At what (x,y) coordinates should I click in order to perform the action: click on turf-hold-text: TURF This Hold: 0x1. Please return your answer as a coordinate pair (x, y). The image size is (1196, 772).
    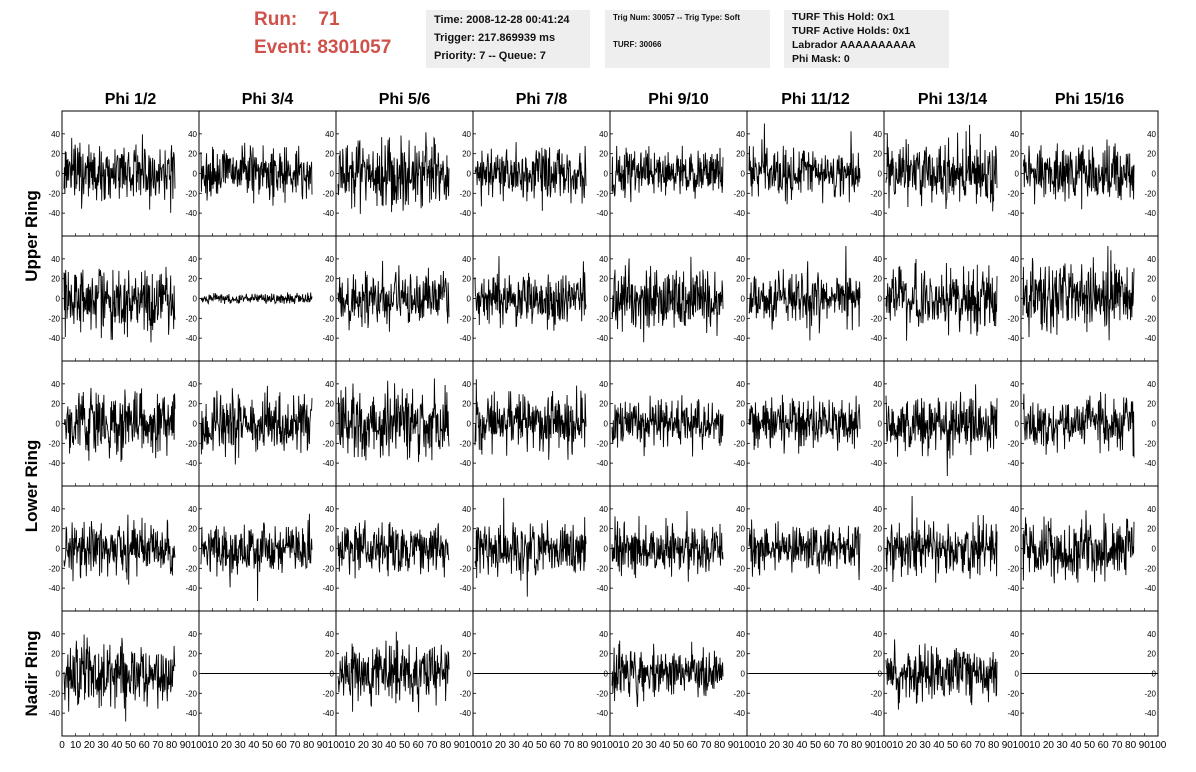
    Looking at the image, I should click on (843, 17).